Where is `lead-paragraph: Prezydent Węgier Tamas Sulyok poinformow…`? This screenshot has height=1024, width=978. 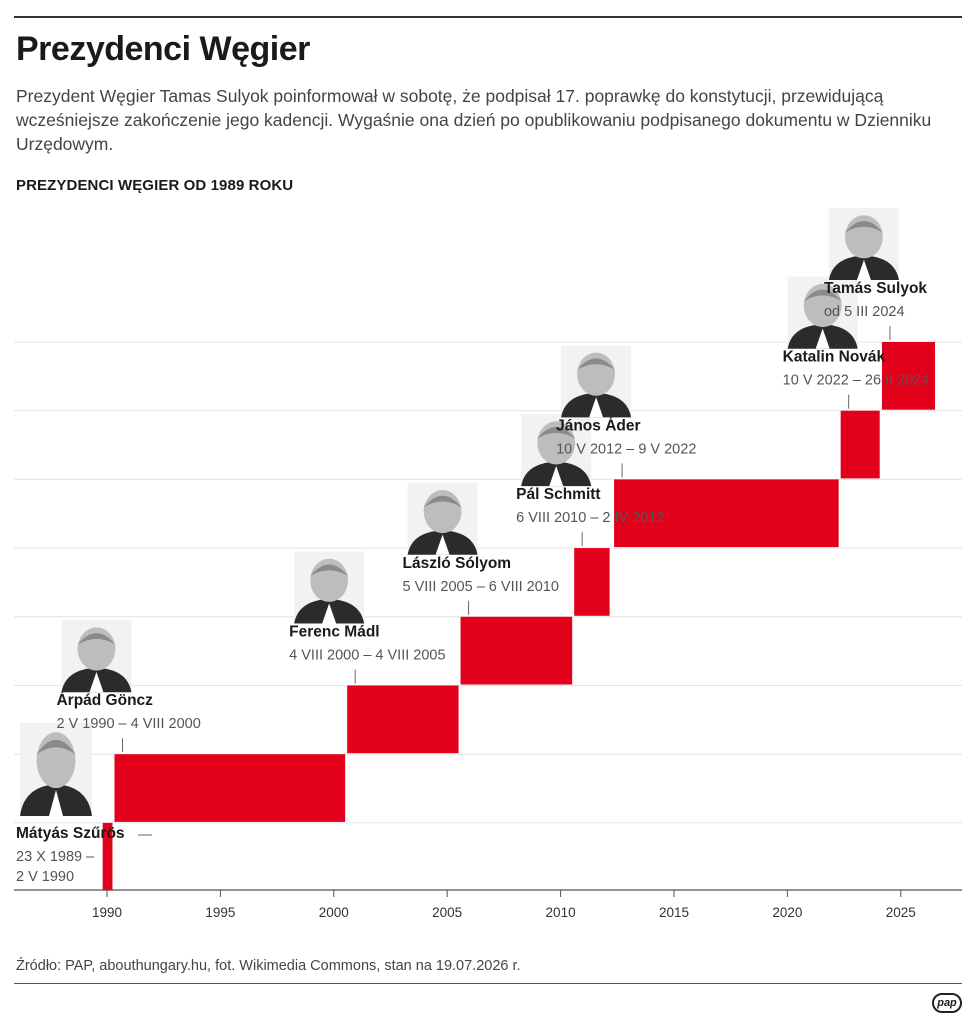 lead-paragraph: Prezydent Węgier Tamas Sulyok poinformow… is located at coordinates (474, 120).